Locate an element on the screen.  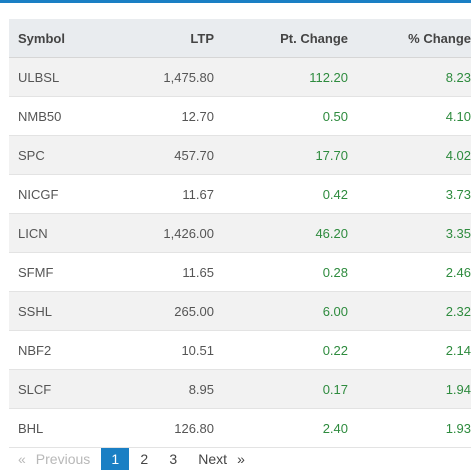
header-row: Symbol LTP Pt. Change % Change is located at coordinates (240, 38).